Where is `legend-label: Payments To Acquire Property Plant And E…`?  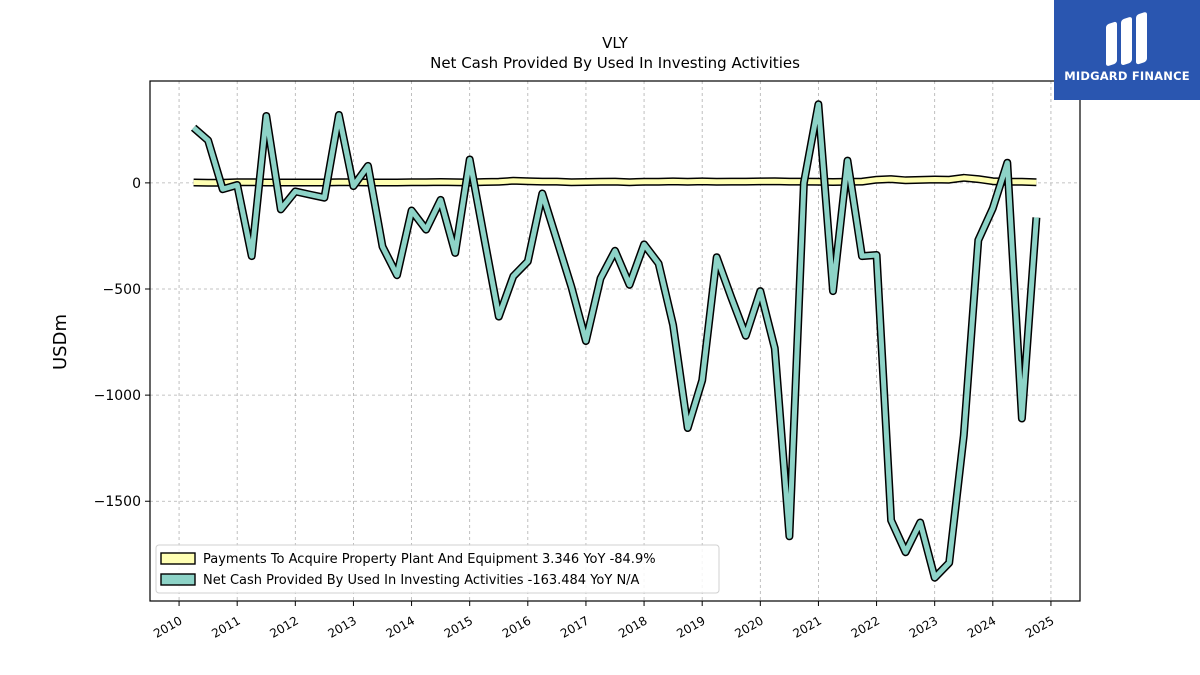
legend-label: Payments To Acquire Property Plant And E… is located at coordinates (429, 559).